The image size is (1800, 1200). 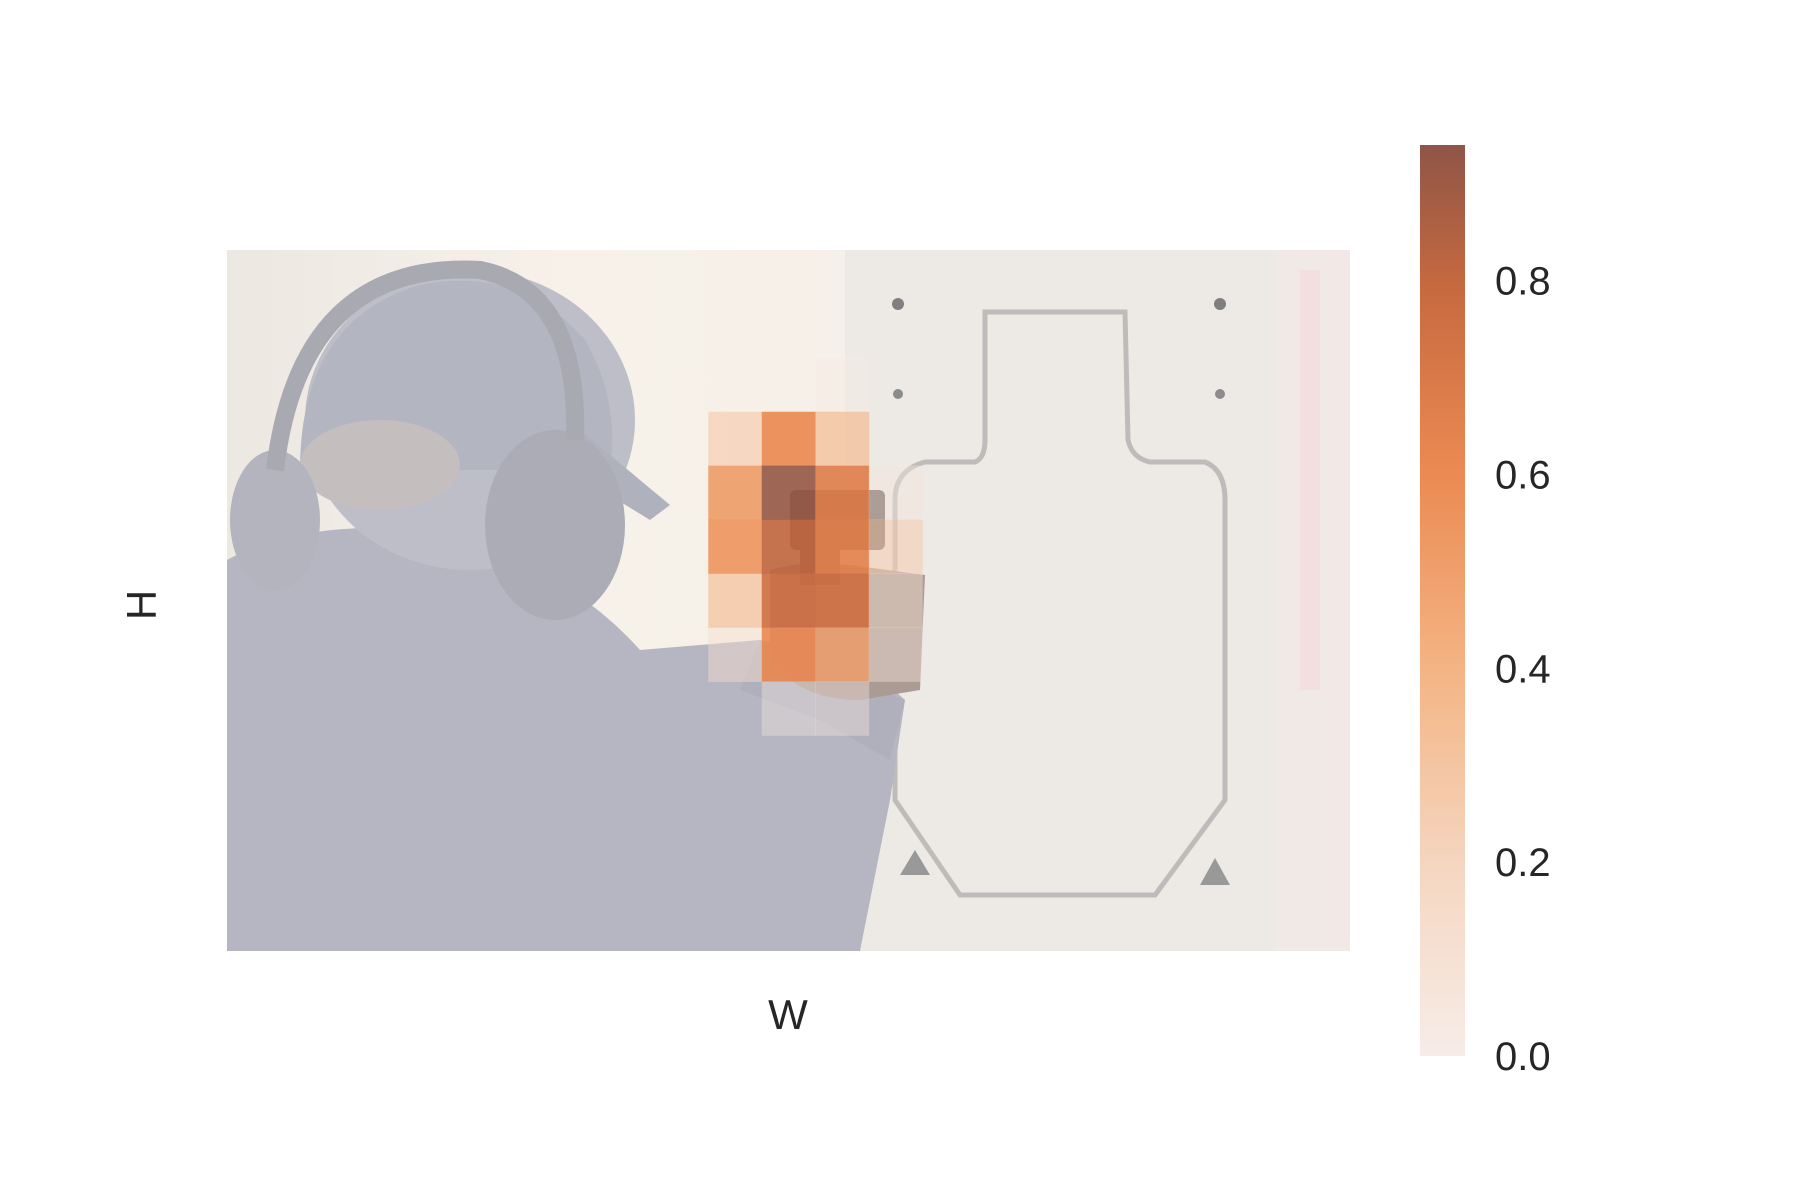 What do you see at coordinates (1442, 600) in the screenshot?
I see `colorbar` at bounding box center [1442, 600].